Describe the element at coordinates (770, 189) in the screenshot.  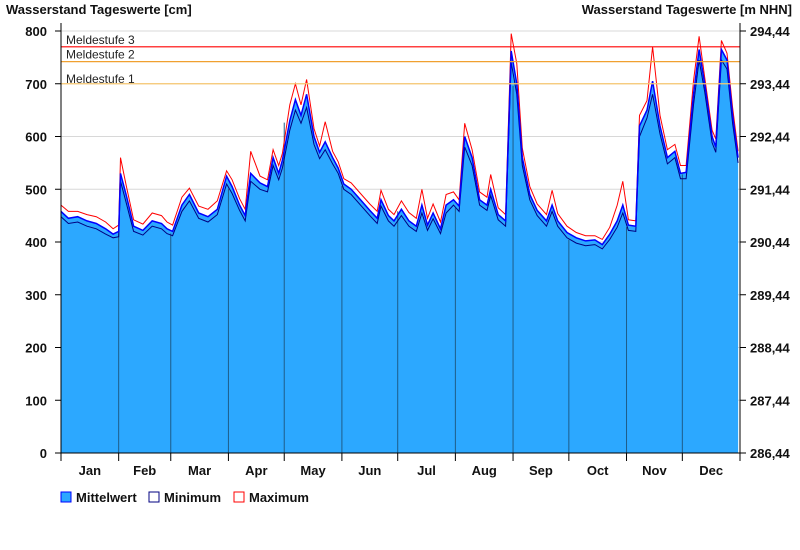
I see `y-tick-label-right: 291,44` at that location.